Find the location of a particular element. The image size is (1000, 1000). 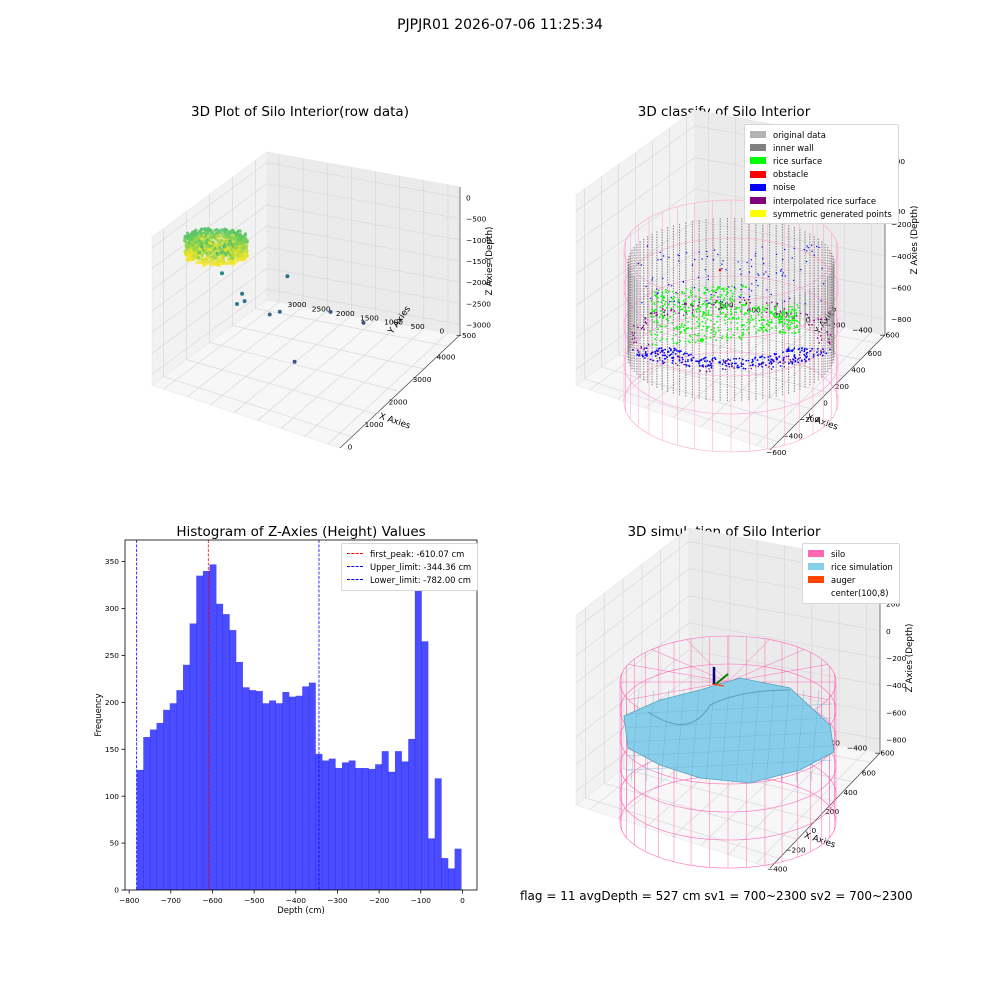

p4-ztick-label: −400 is located at coordinates (896, 685).